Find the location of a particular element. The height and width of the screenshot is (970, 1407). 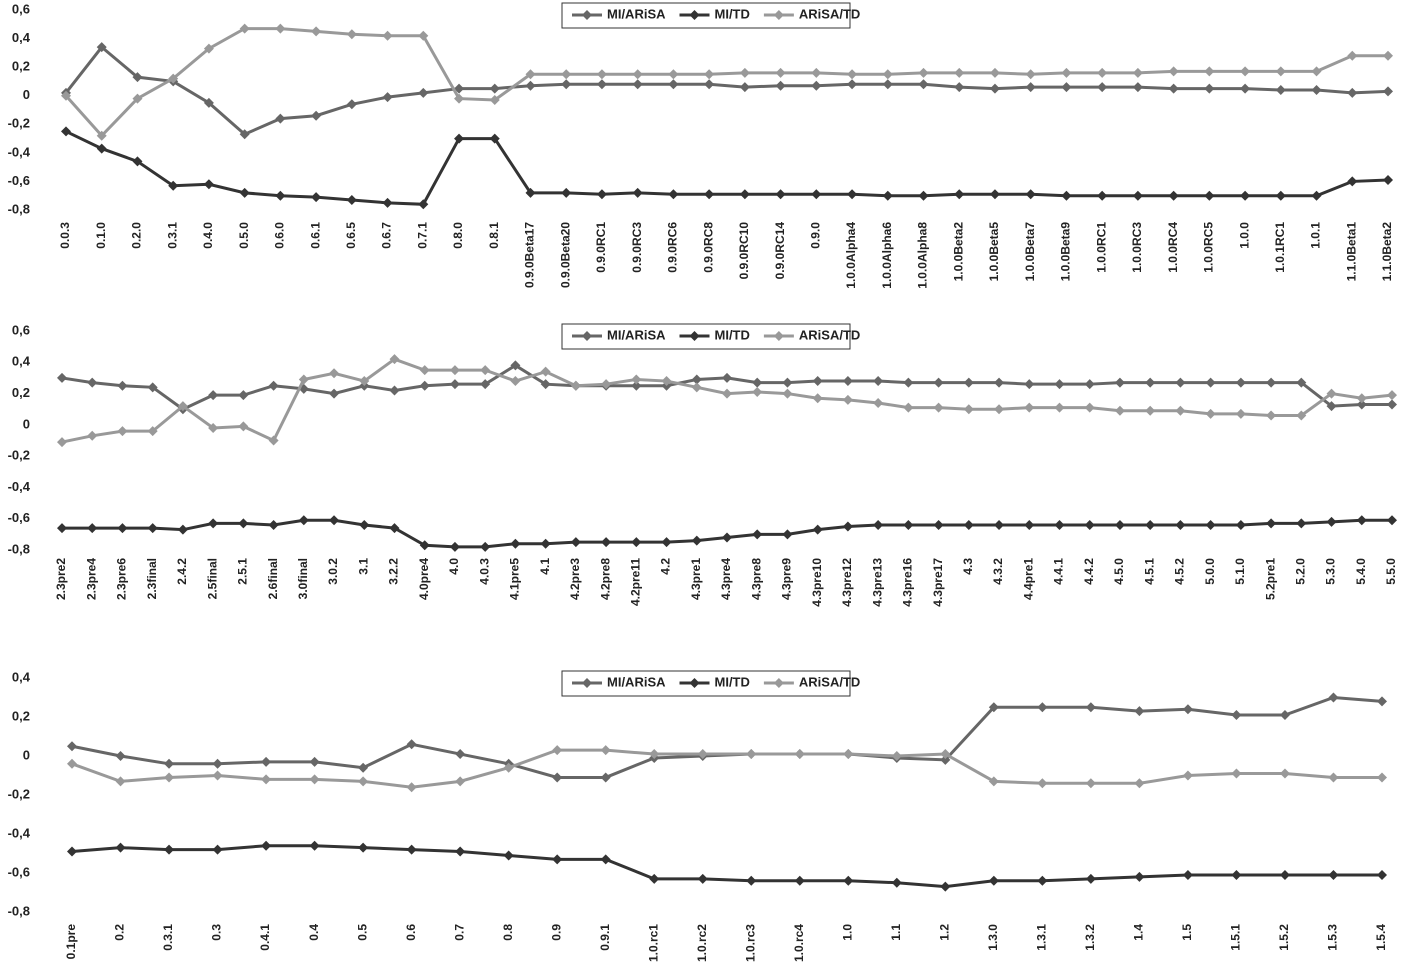

x-tick-label: 3.2.2 is located at coordinates (394, 571).